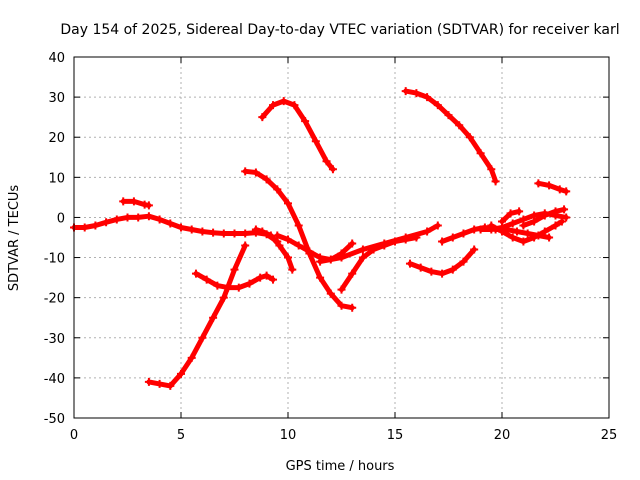 Image resolution: width=640 pixels, height=480 pixels. Describe the element at coordinates (54, 419) in the screenshot. I see `y-tick-label: -50` at that location.